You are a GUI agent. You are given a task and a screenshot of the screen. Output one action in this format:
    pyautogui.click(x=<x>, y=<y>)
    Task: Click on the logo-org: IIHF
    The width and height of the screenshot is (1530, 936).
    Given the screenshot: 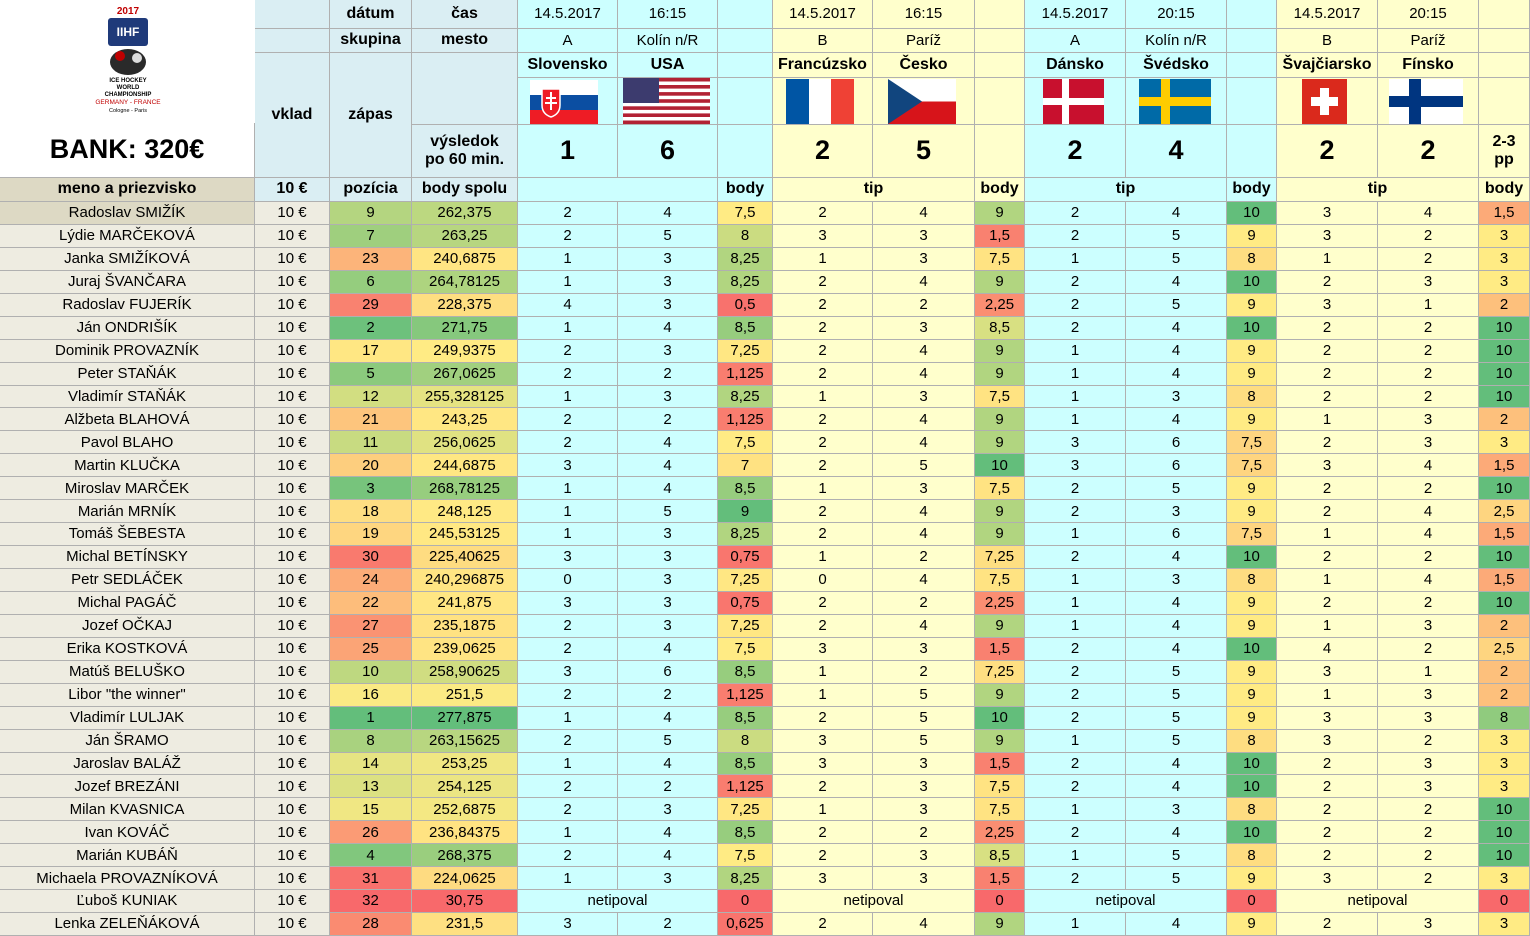 What is the action you would take?
    pyautogui.click(x=128, y=32)
    